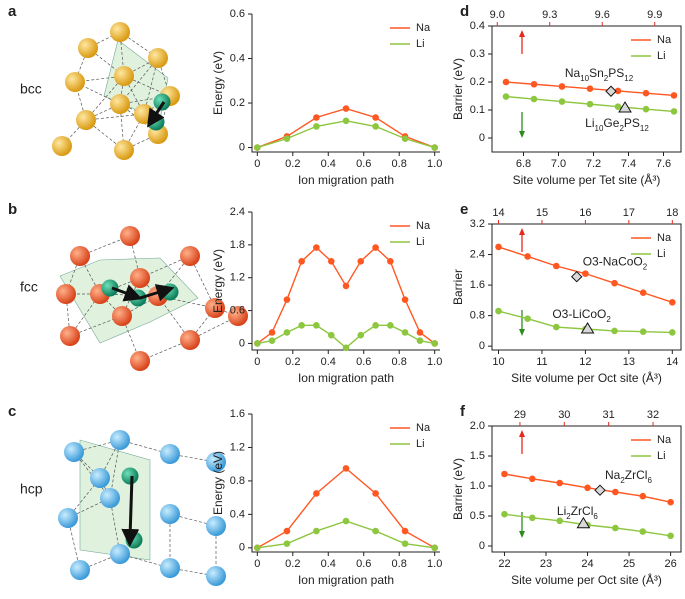 The height and width of the screenshot is (599, 685). Describe the element at coordinates (464, 209) in the screenshot. I see `panel-label: e` at that location.